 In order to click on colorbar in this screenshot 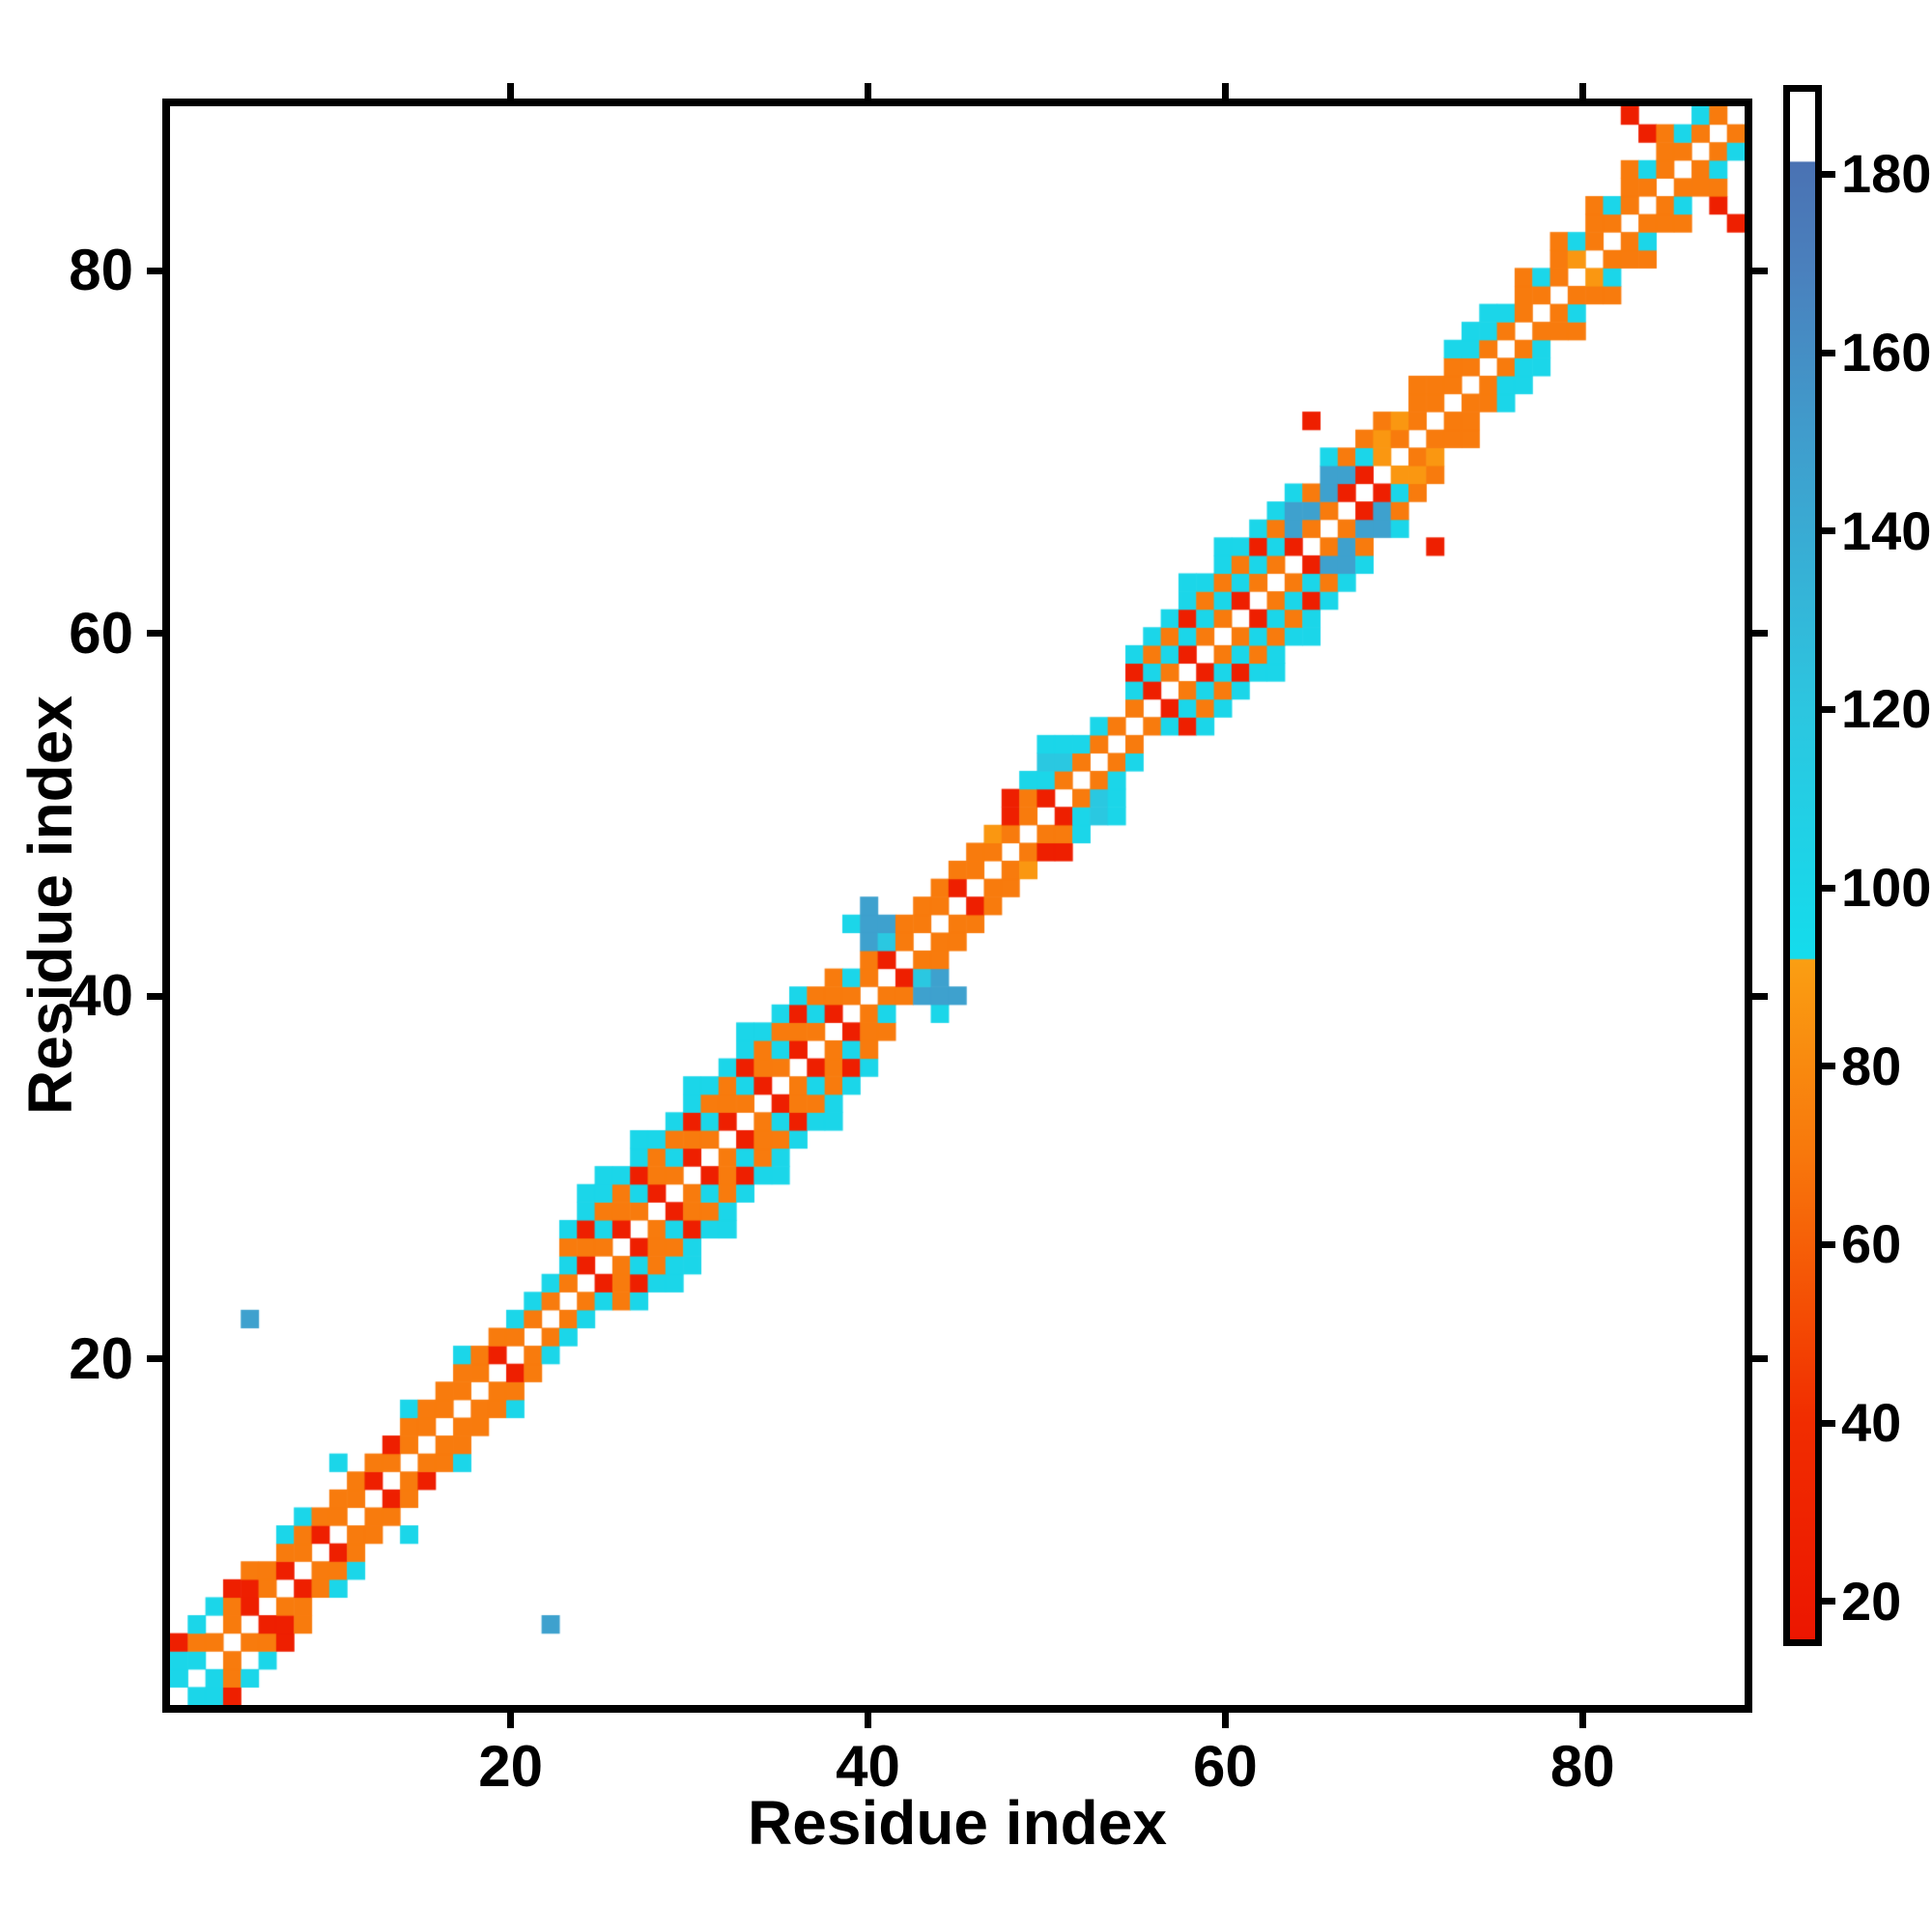, I will do `click(1802, 865)`.